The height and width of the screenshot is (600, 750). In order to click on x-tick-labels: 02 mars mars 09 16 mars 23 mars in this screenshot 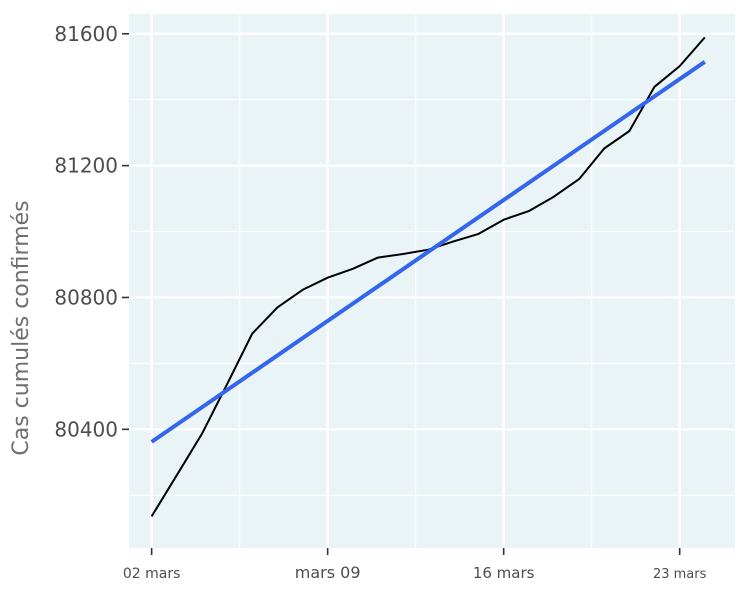, I will do `click(415, 572)`.